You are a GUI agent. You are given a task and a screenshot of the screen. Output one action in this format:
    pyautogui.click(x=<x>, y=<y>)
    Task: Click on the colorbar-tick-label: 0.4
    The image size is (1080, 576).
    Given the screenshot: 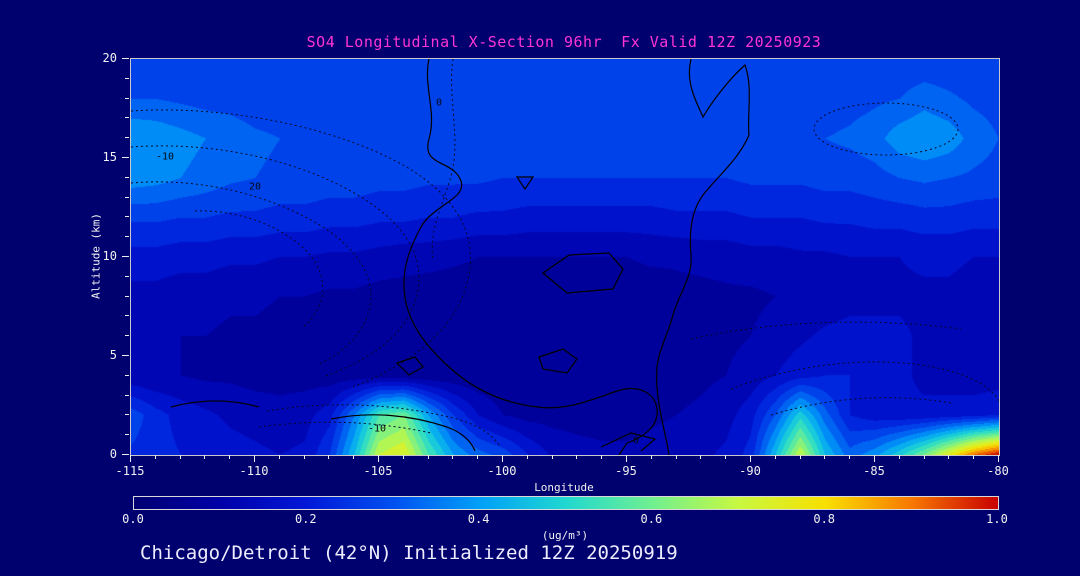 What is the action you would take?
    pyautogui.click(x=478, y=519)
    